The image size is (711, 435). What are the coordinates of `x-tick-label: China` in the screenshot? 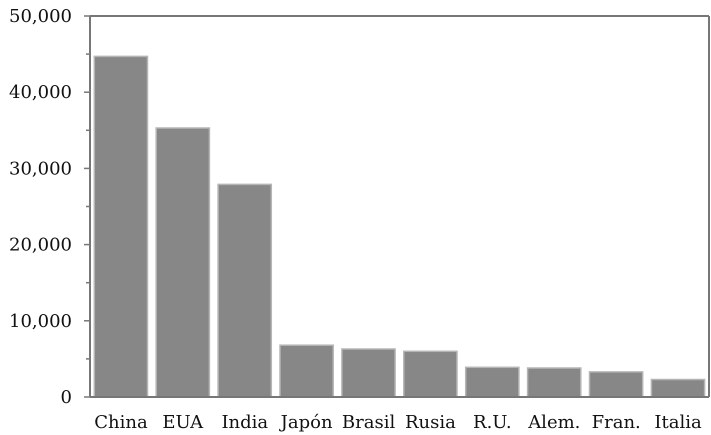 It's located at (121, 422).